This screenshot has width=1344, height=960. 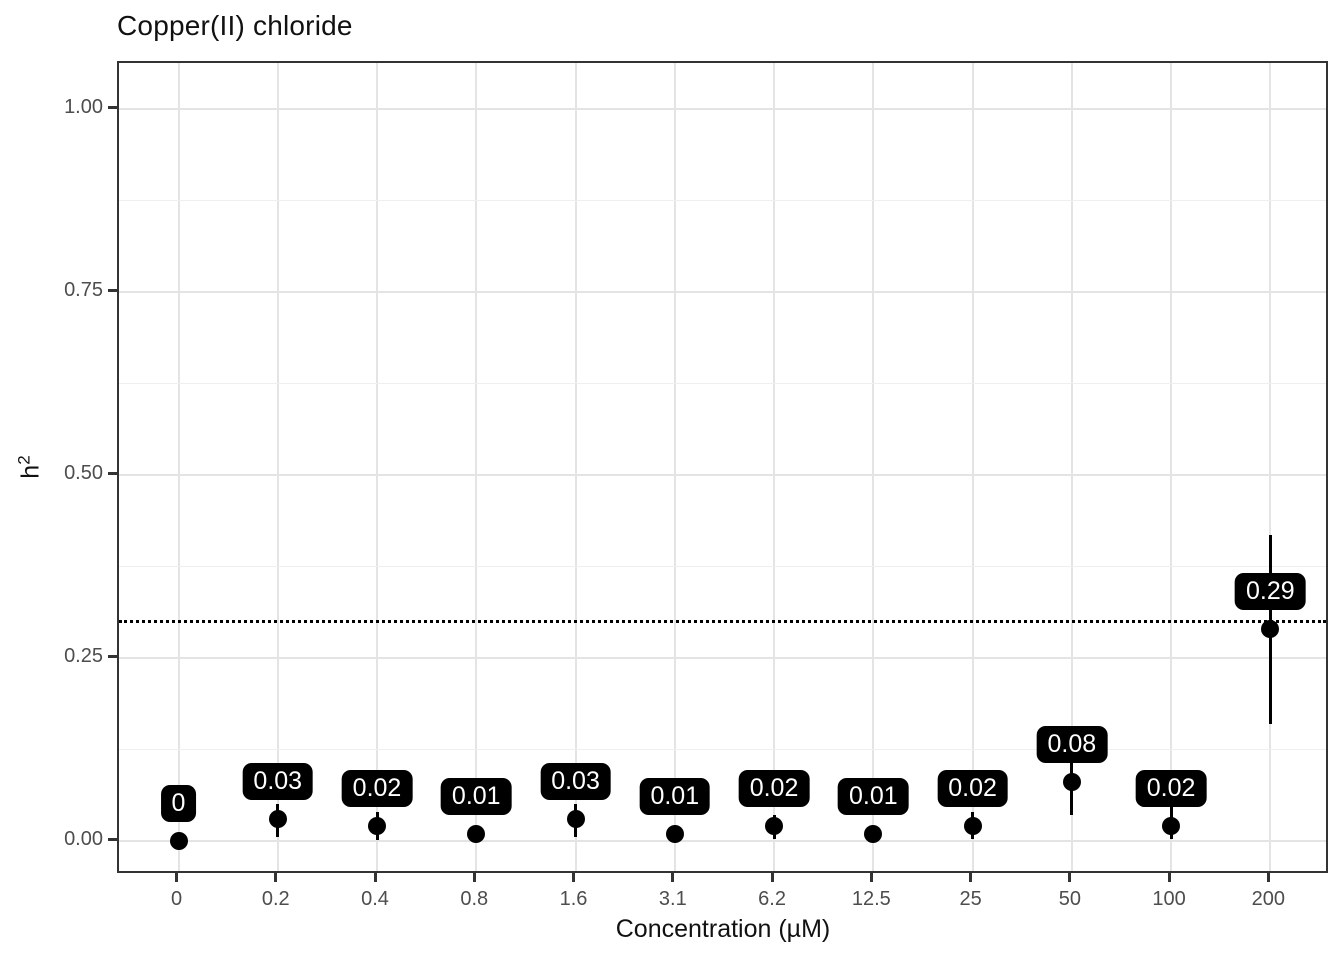 I want to click on chart-title: Copper(II) chloride, so click(x=235, y=25).